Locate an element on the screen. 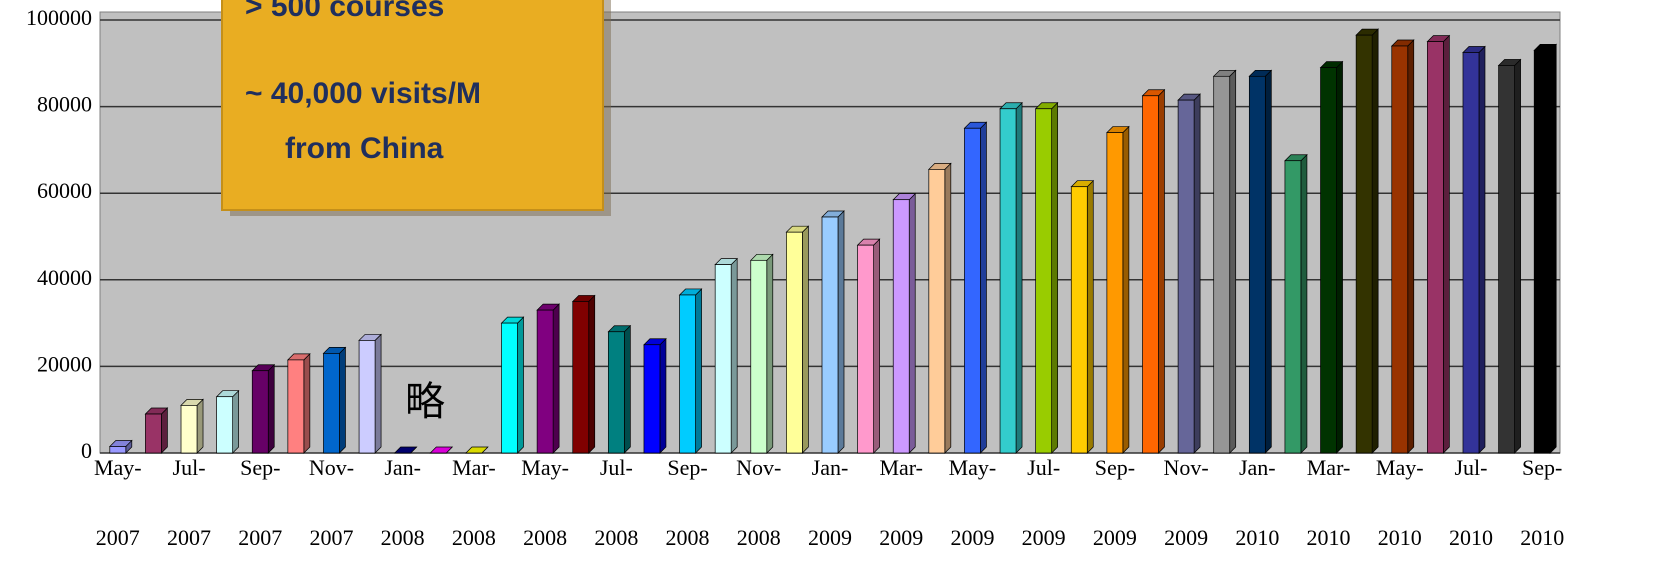 This screenshot has height=563, width=1673. x-tick-label: May-2010 is located at coordinates (1400, 502).